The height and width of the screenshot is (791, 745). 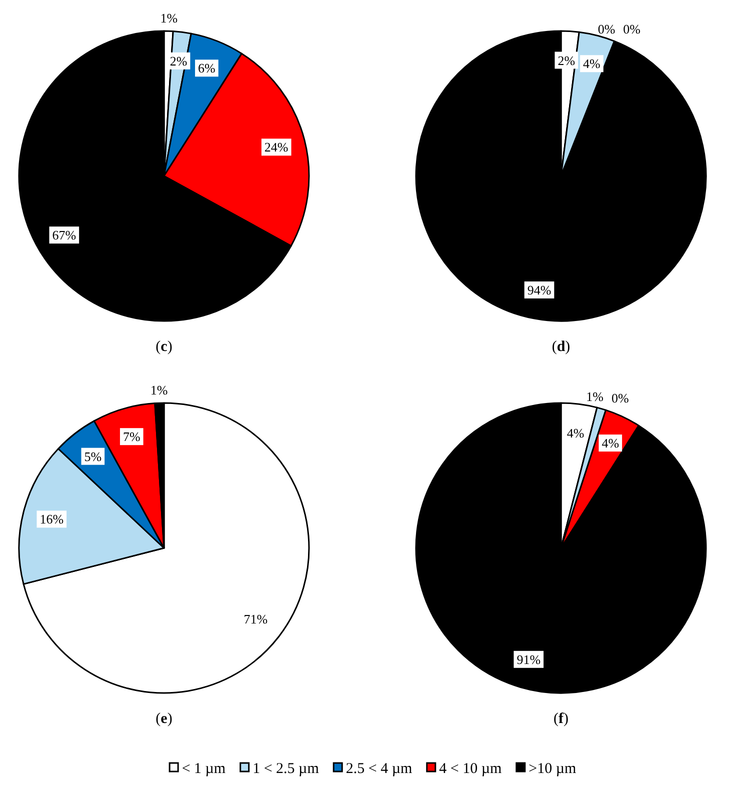 What do you see at coordinates (164, 347) in the screenshot?
I see `text: (c)` at bounding box center [164, 347].